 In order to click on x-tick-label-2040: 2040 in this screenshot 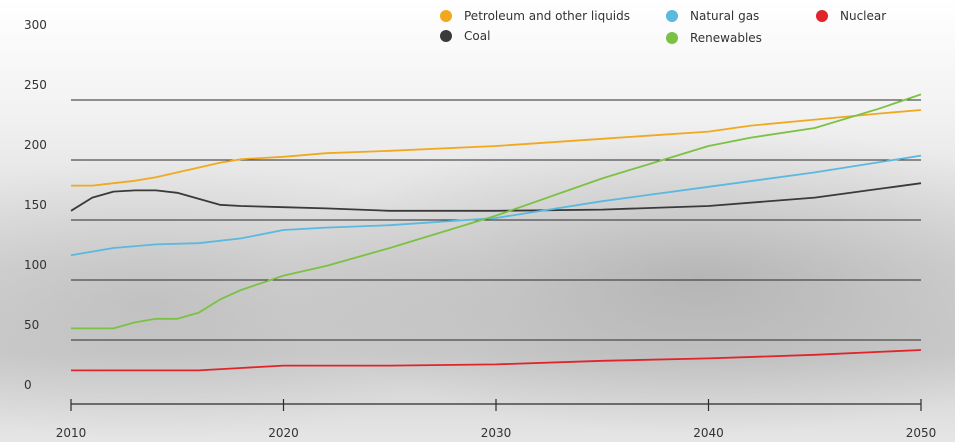, I will do `click(708, 433)`.